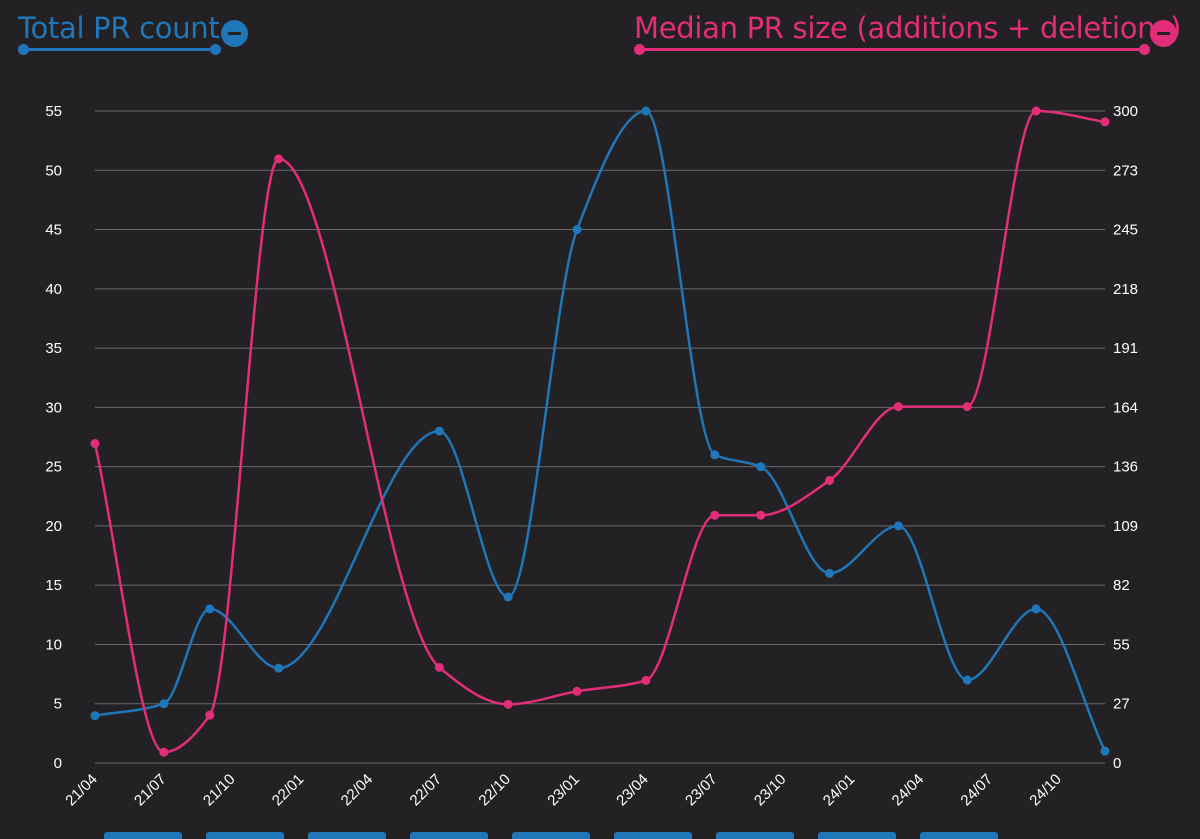 This screenshot has height=839, width=1200. What do you see at coordinates (1125, 289) in the screenshot?
I see `y-right-tick-label: 218` at bounding box center [1125, 289].